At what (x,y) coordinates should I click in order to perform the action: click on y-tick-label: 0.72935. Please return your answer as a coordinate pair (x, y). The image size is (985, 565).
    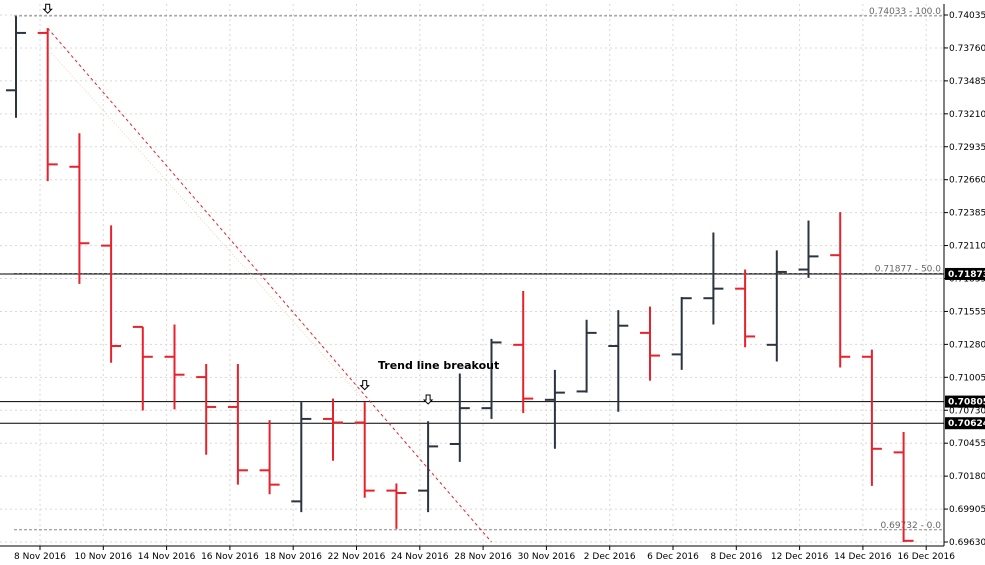
    Looking at the image, I should click on (967, 148).